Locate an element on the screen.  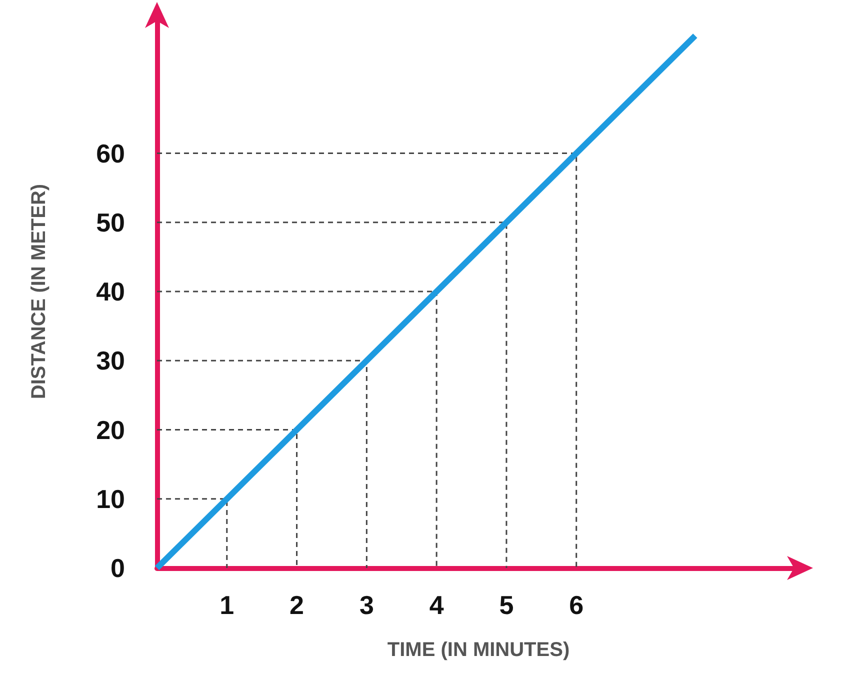
x-tick-label: 1 is located at coordinates (227, 605).